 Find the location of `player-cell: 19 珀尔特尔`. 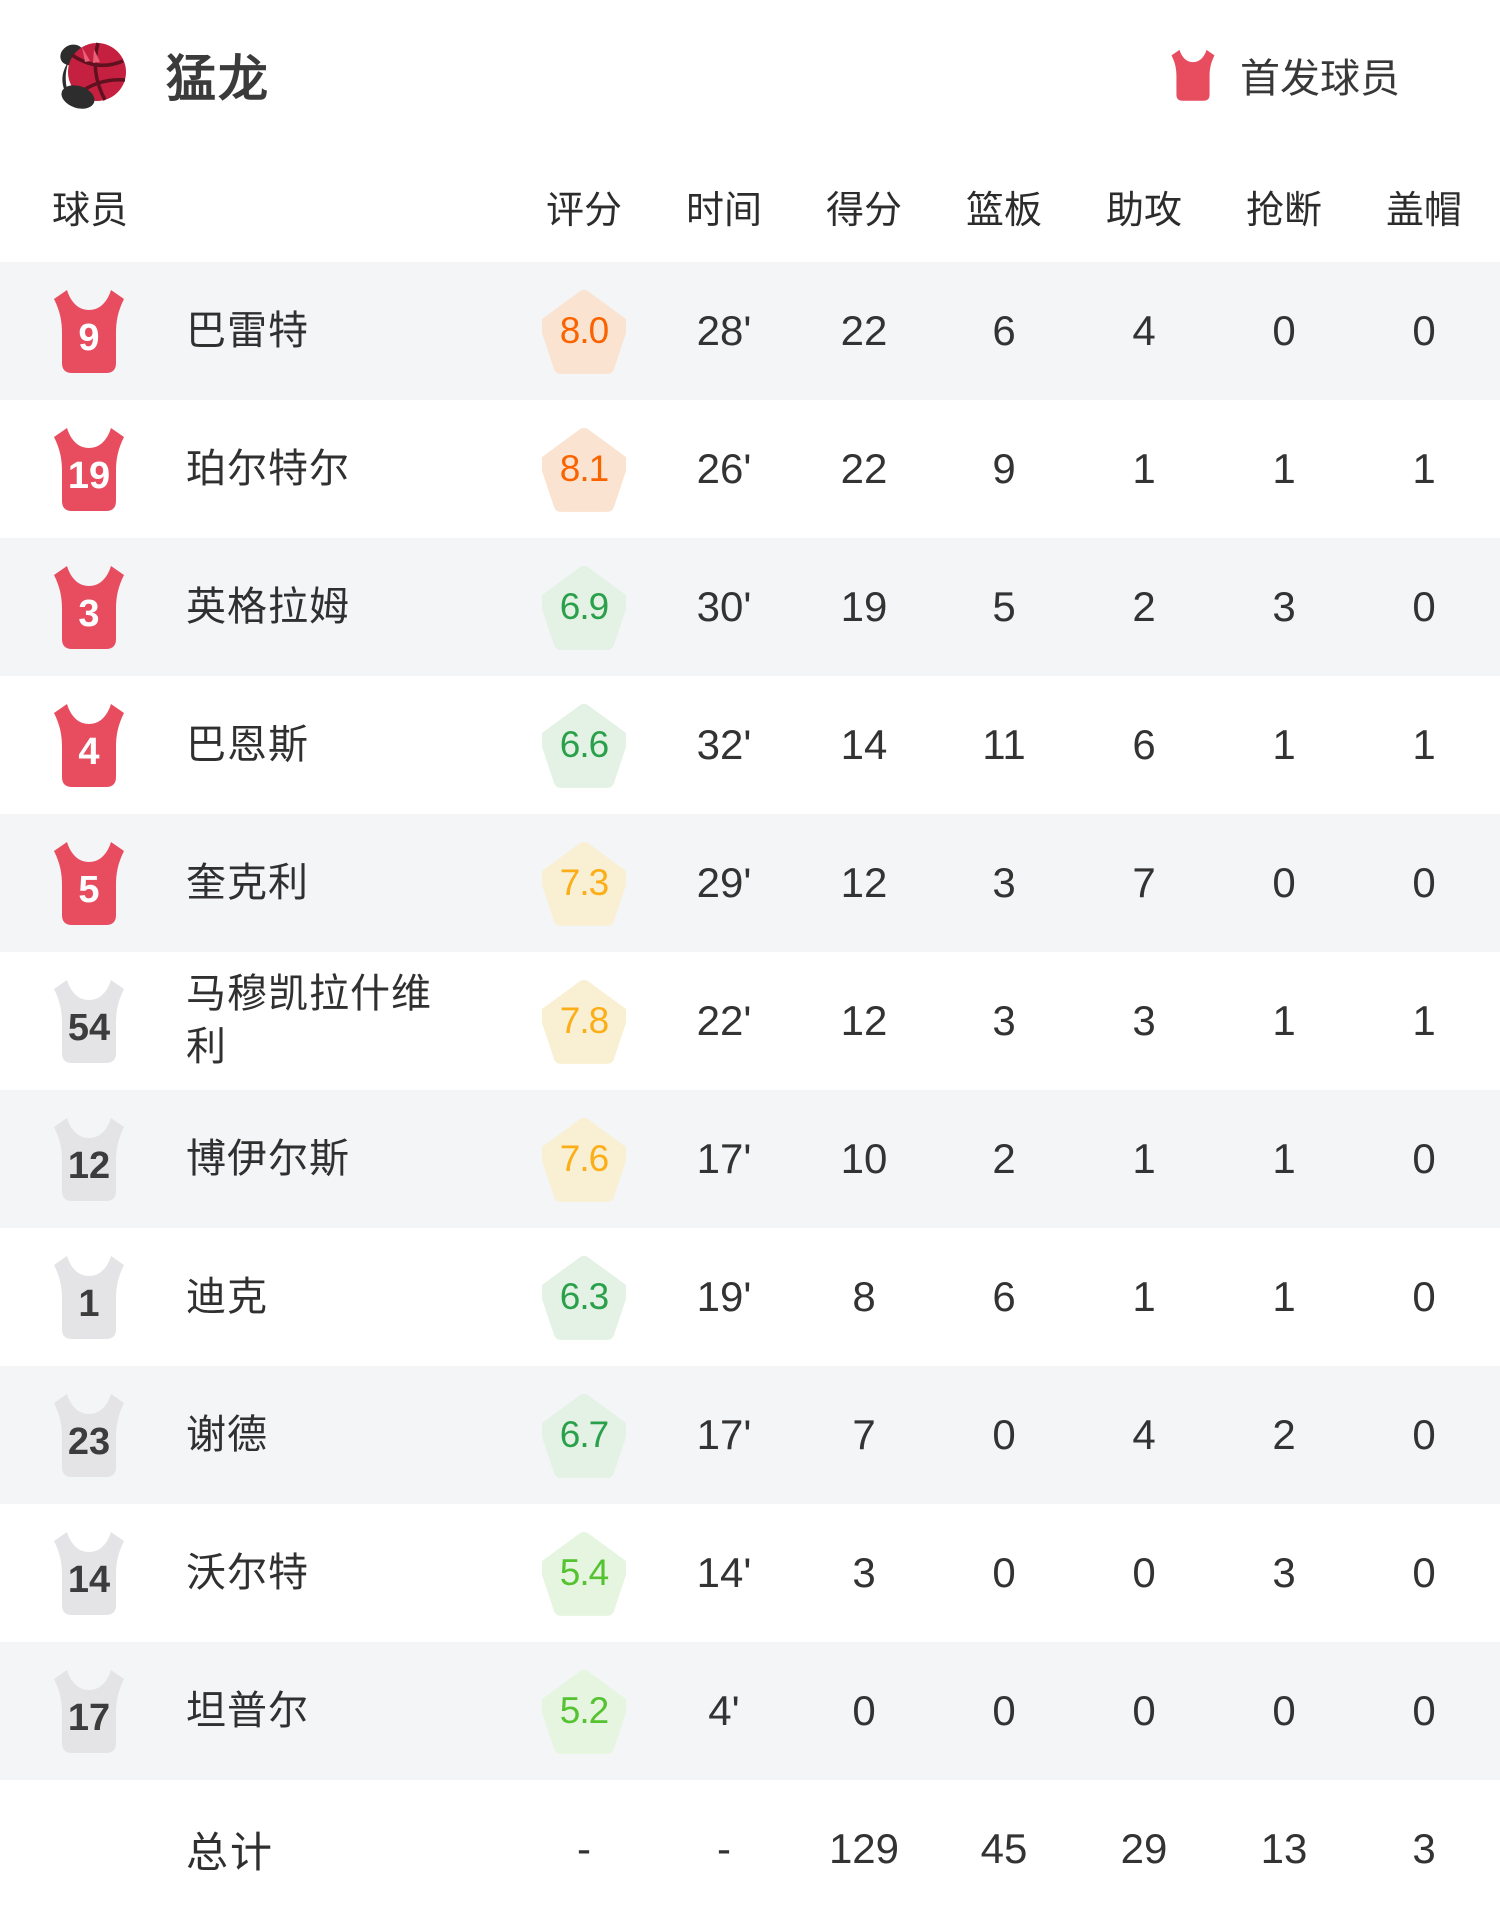

player-cell: 19 珀尔特尔 is located at coordinates (257, 469).